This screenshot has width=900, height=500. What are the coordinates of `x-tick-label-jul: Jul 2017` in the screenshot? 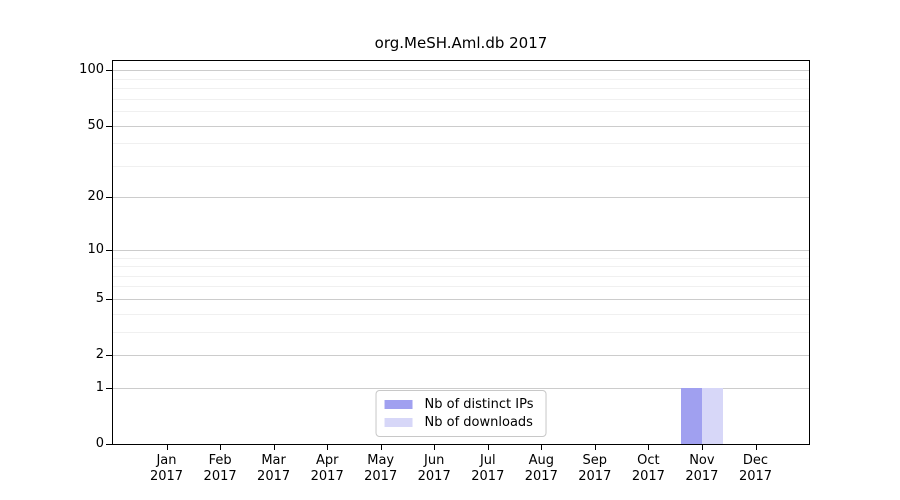 It's located at (488, 469).